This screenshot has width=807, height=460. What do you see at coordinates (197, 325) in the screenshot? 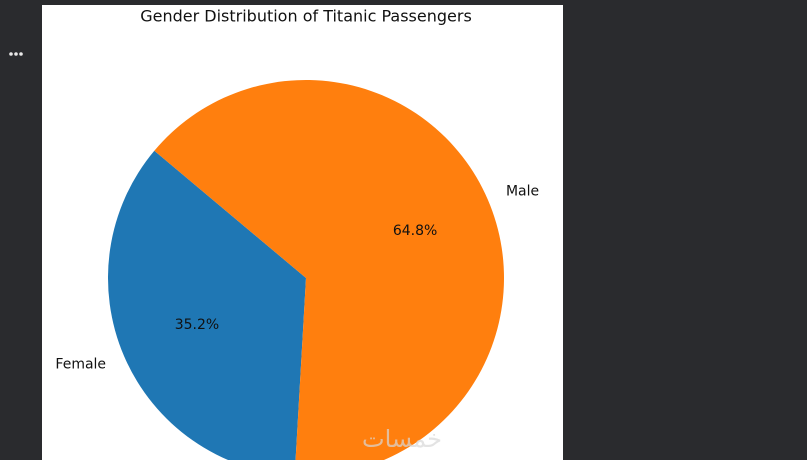
I see `percent-label: 35.2%` at bounding box center [197, 325].